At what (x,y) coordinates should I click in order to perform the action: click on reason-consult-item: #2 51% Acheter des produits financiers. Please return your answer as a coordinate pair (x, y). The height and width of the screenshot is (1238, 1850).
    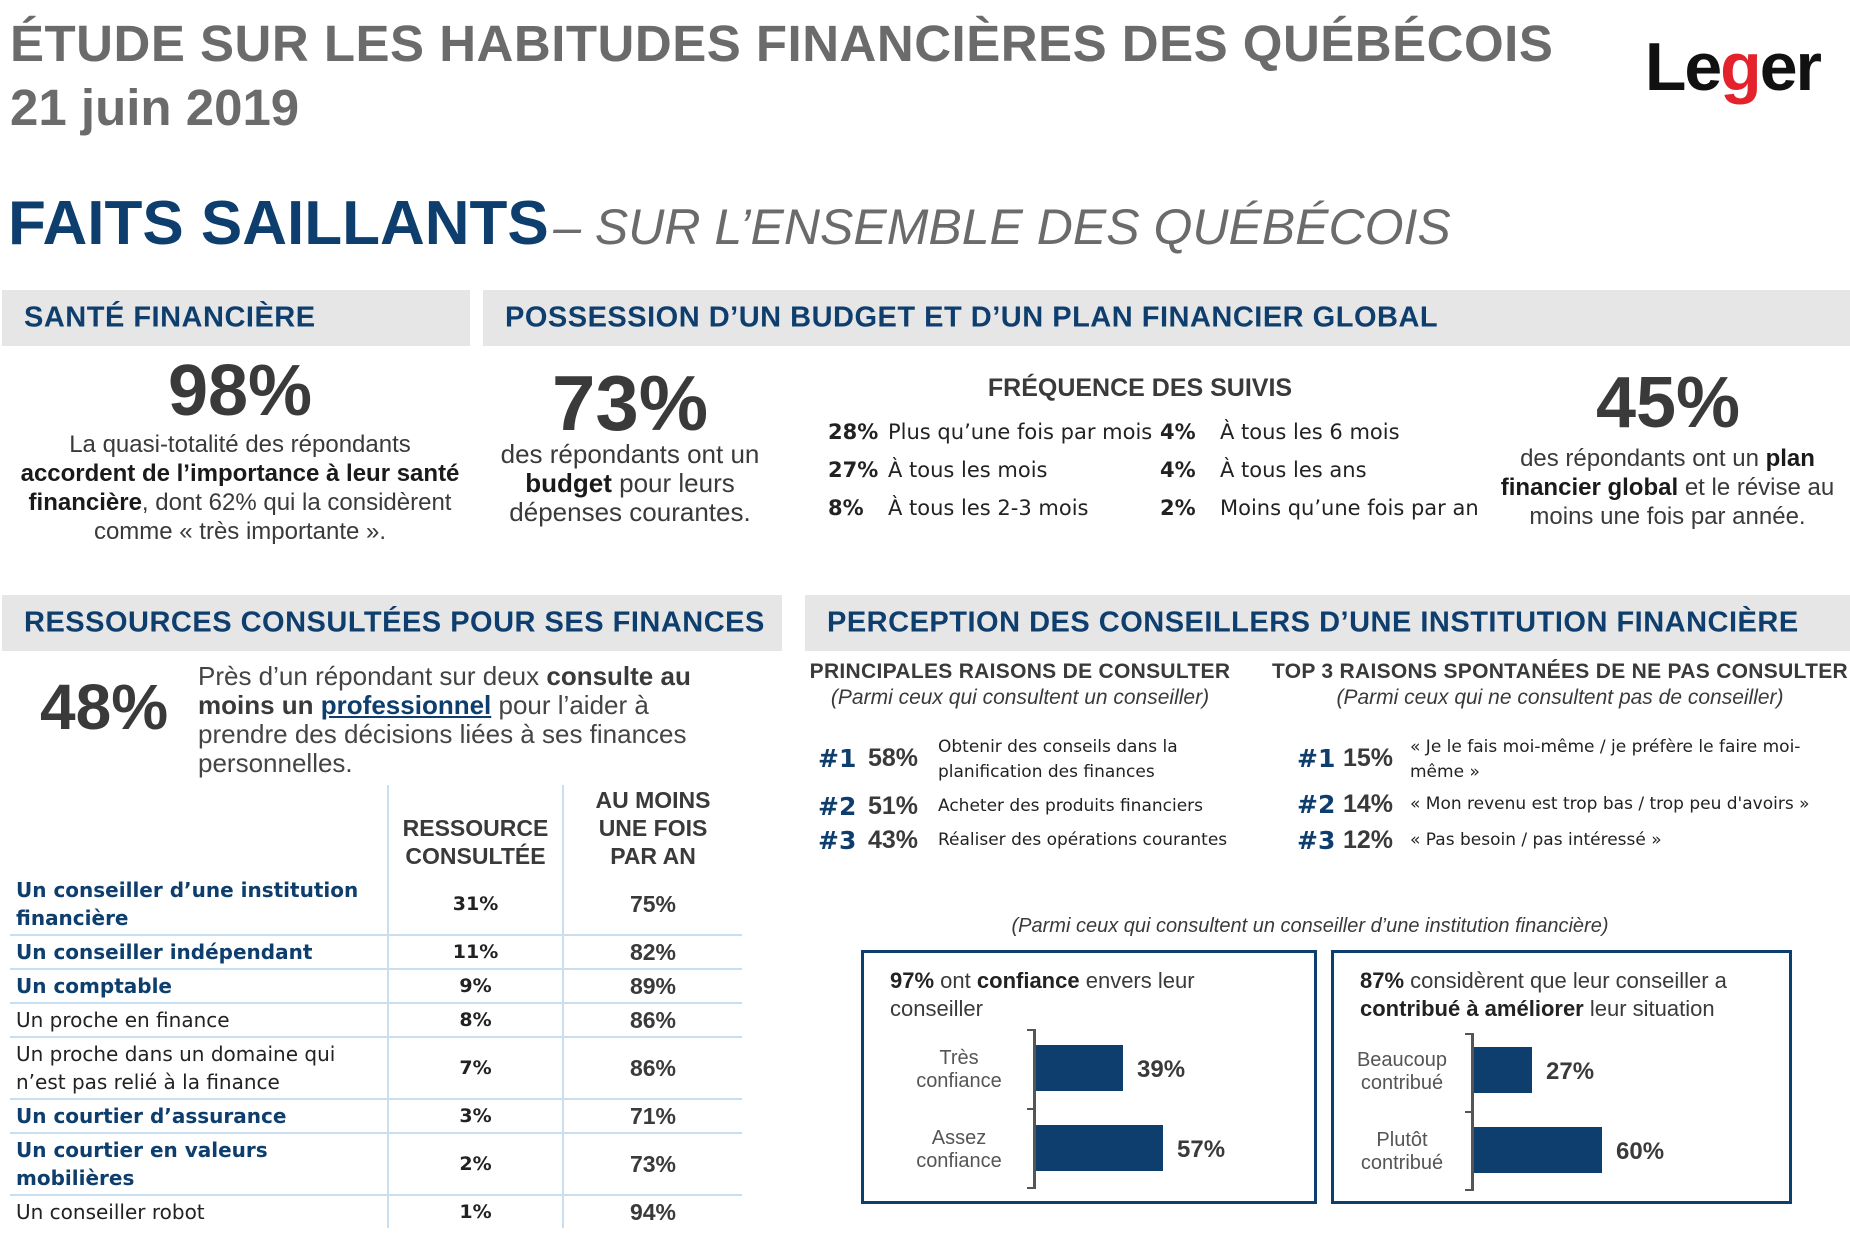
    Looking at the image, I should click on (1033, 807).